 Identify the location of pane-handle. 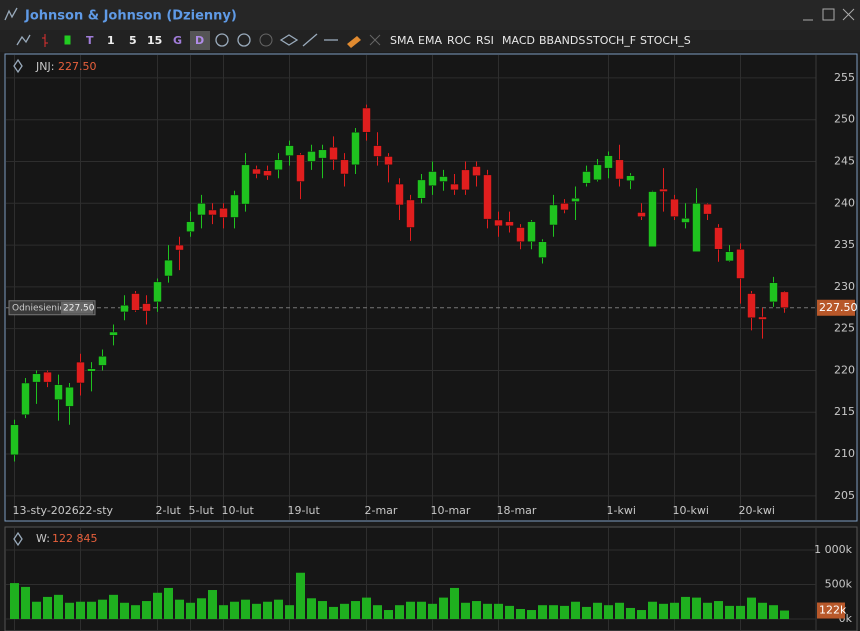
(18, 66).